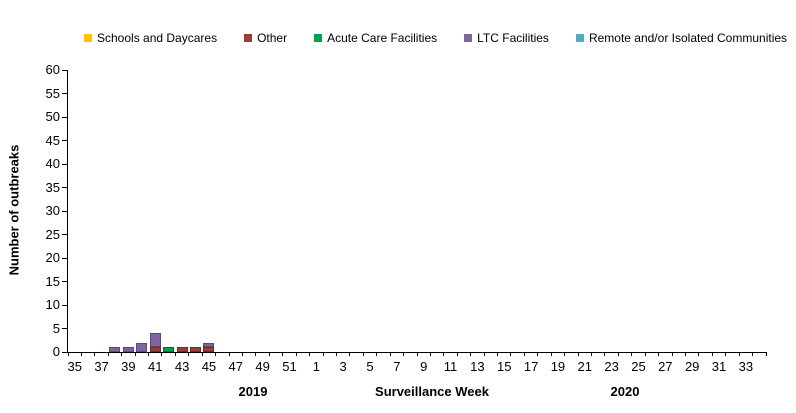 The width and height of the screenshot is (796, 413). Describe the element at coordinates (424, 366) in the screenshot. I see `x-tick-label: 9` at that location.